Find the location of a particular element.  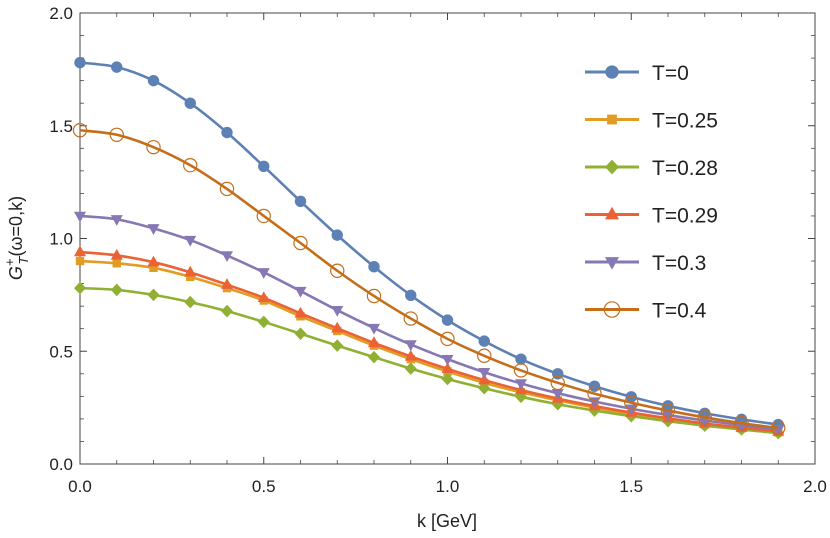

legend-item: T=0.25 is located at coordinates (651, 121).